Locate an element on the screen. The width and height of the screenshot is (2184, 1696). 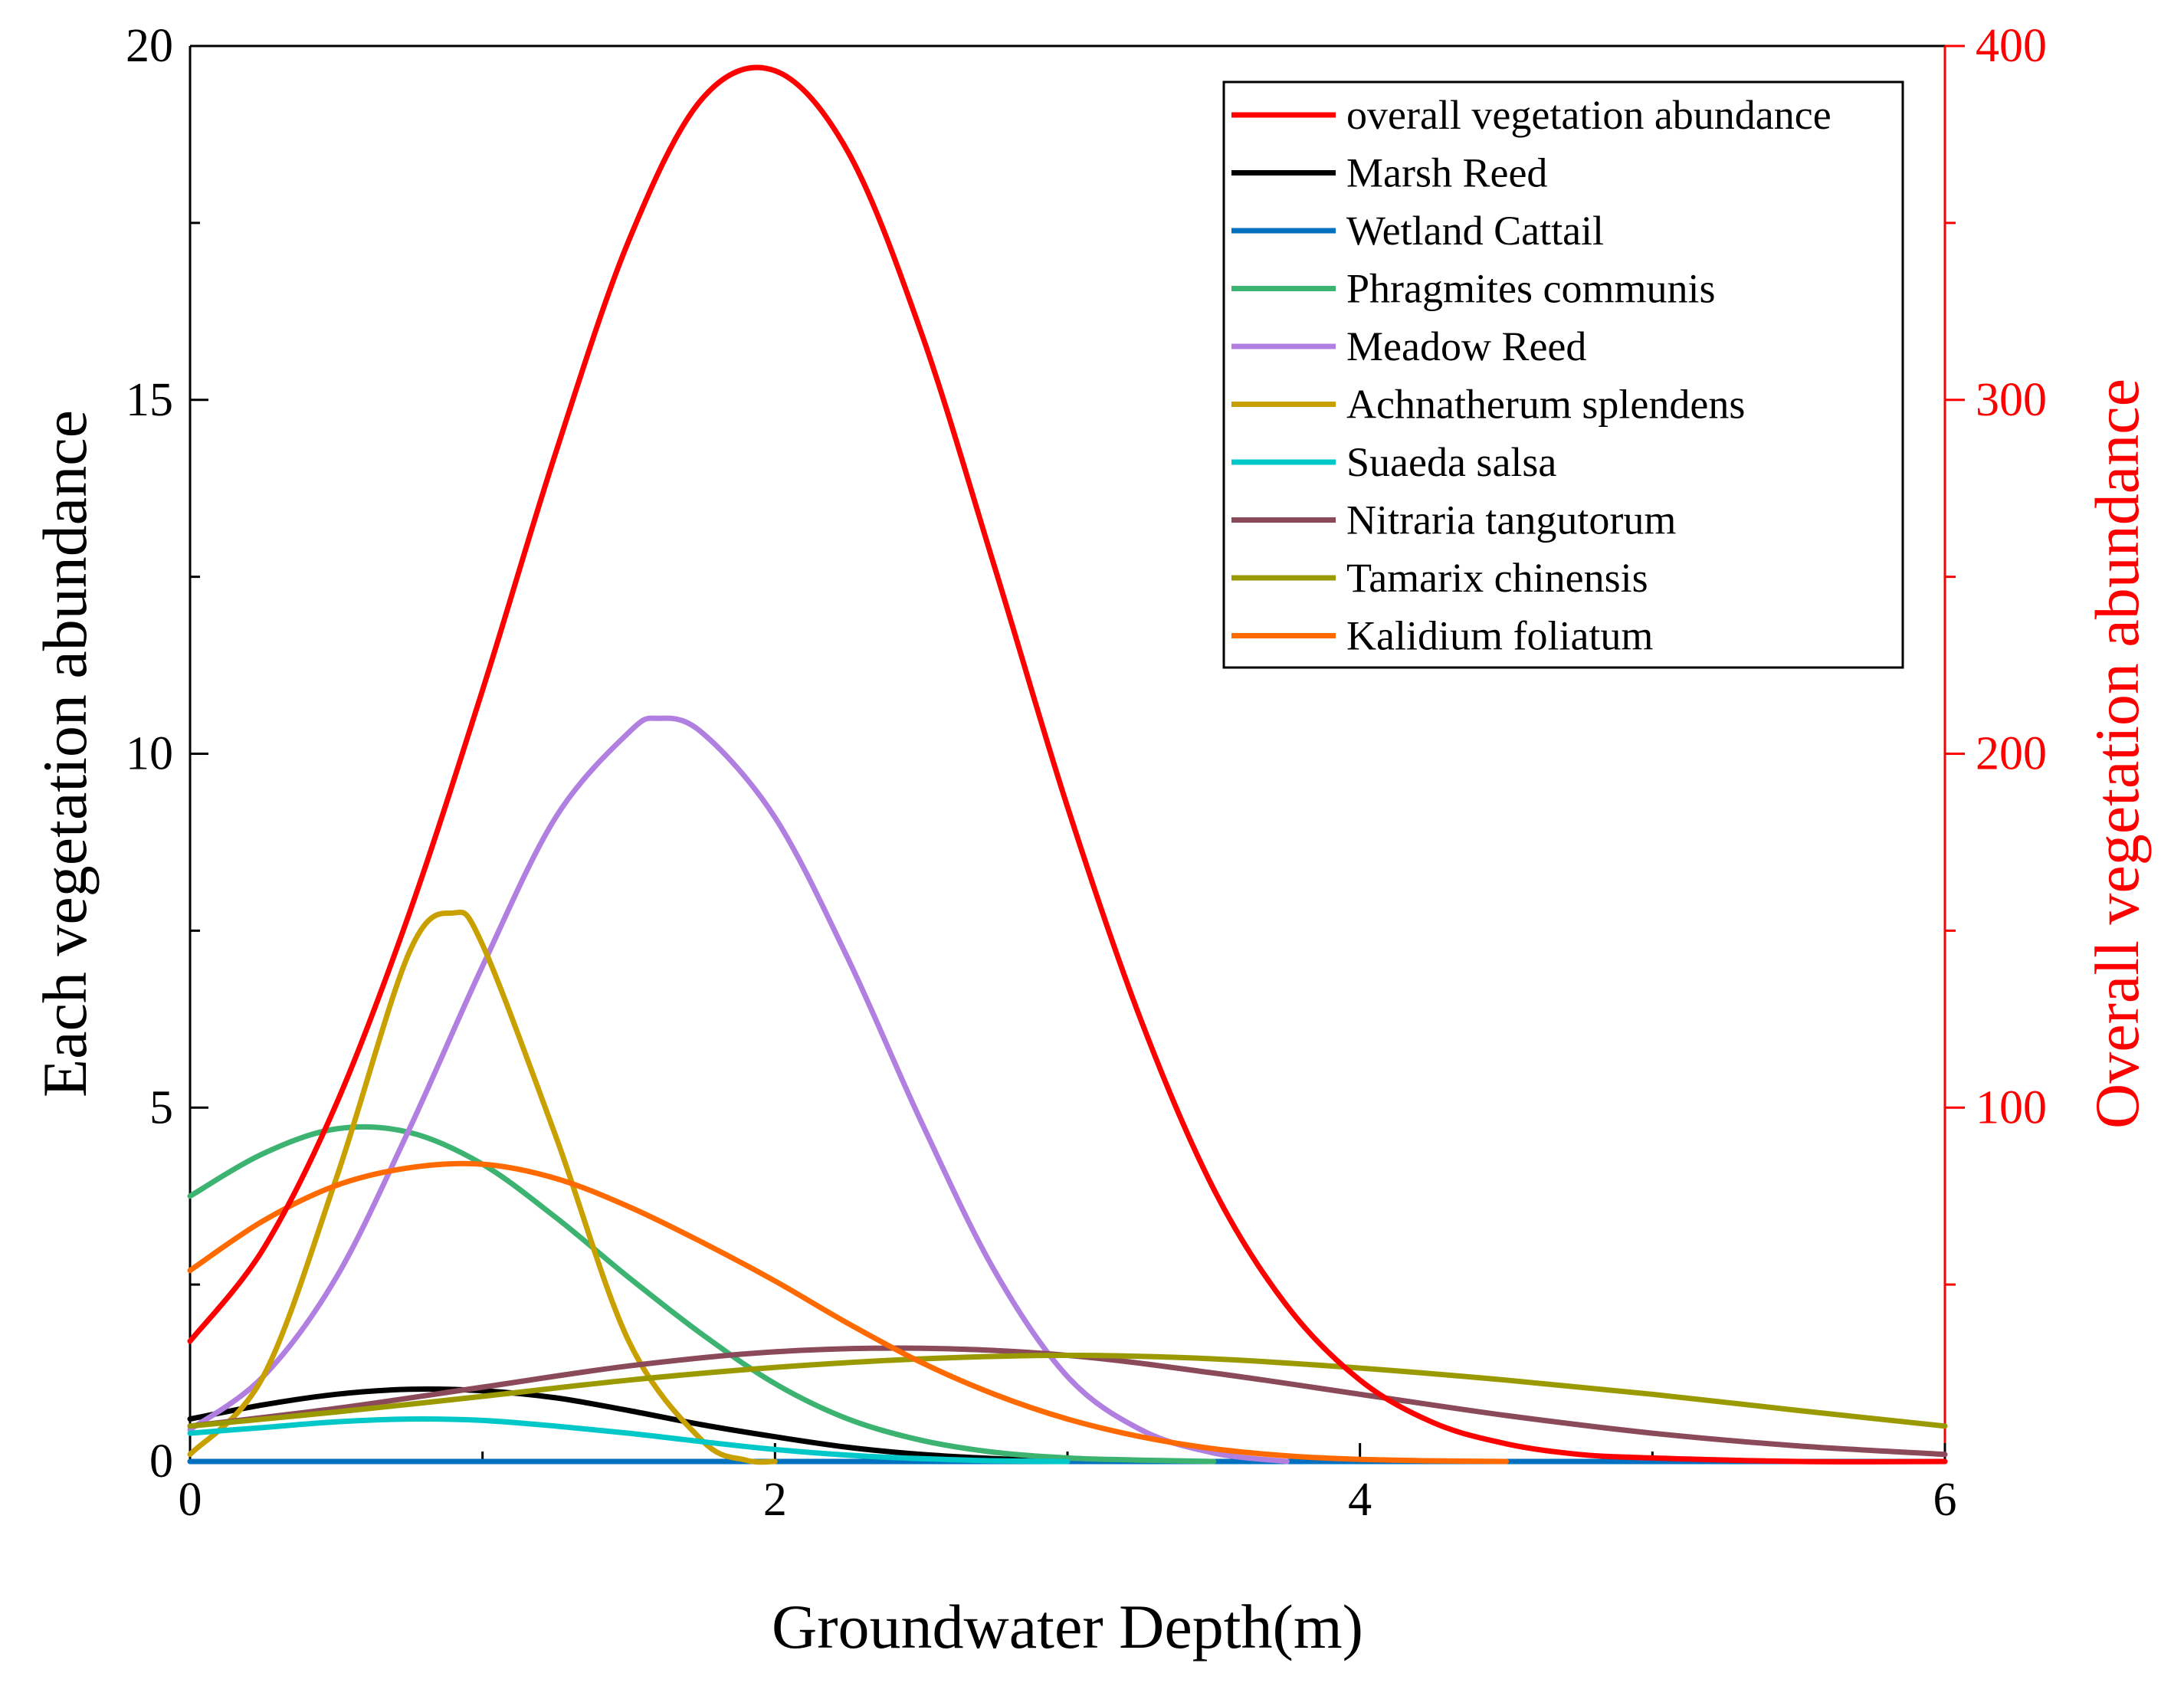
series-line-suaeda-salsa is located at coordinates (629, 1441).